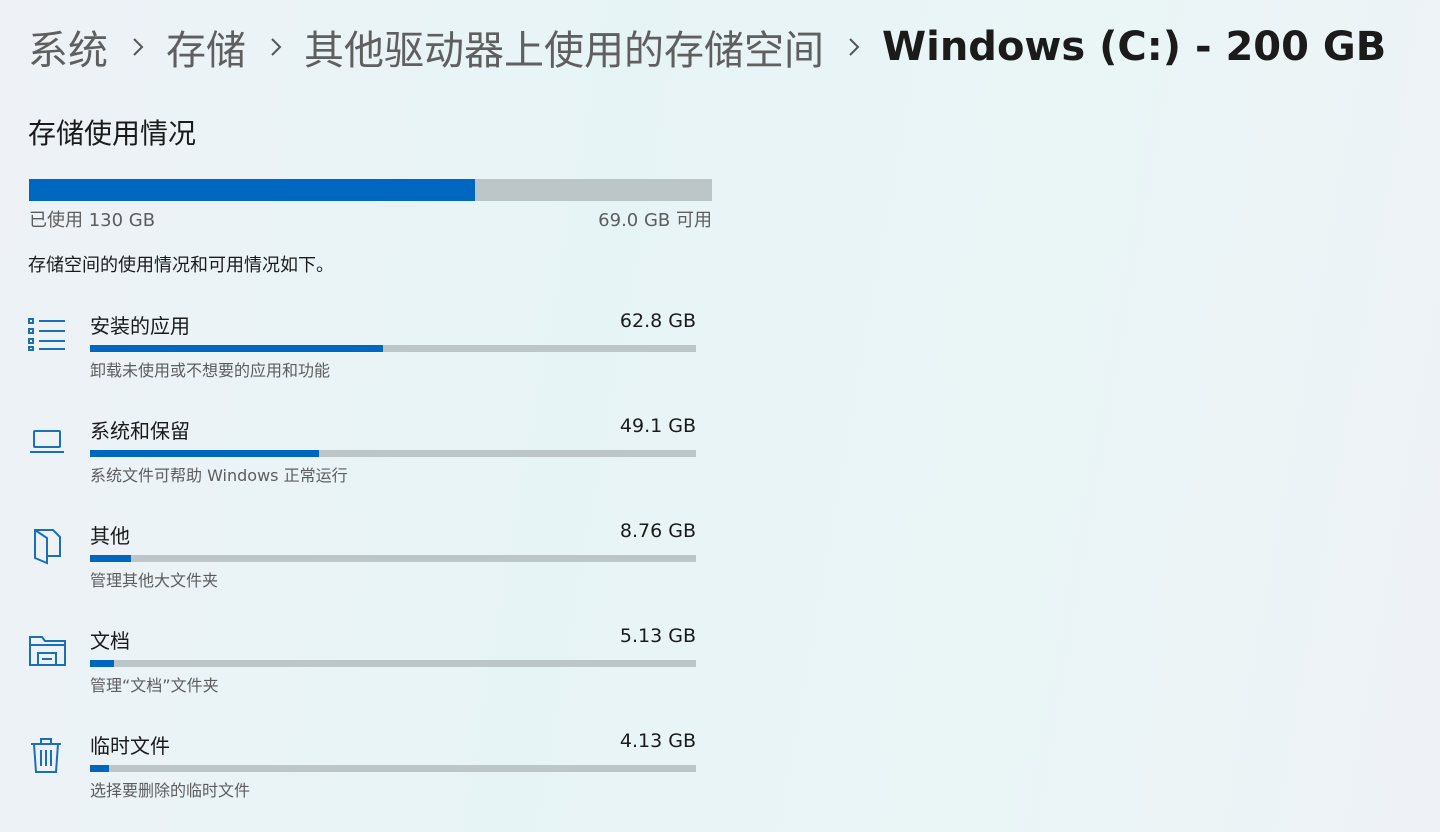  What do you see at coordinates (47, 651) in the screenshot?
I see `documents-icon` at bounding box center [47, 651].